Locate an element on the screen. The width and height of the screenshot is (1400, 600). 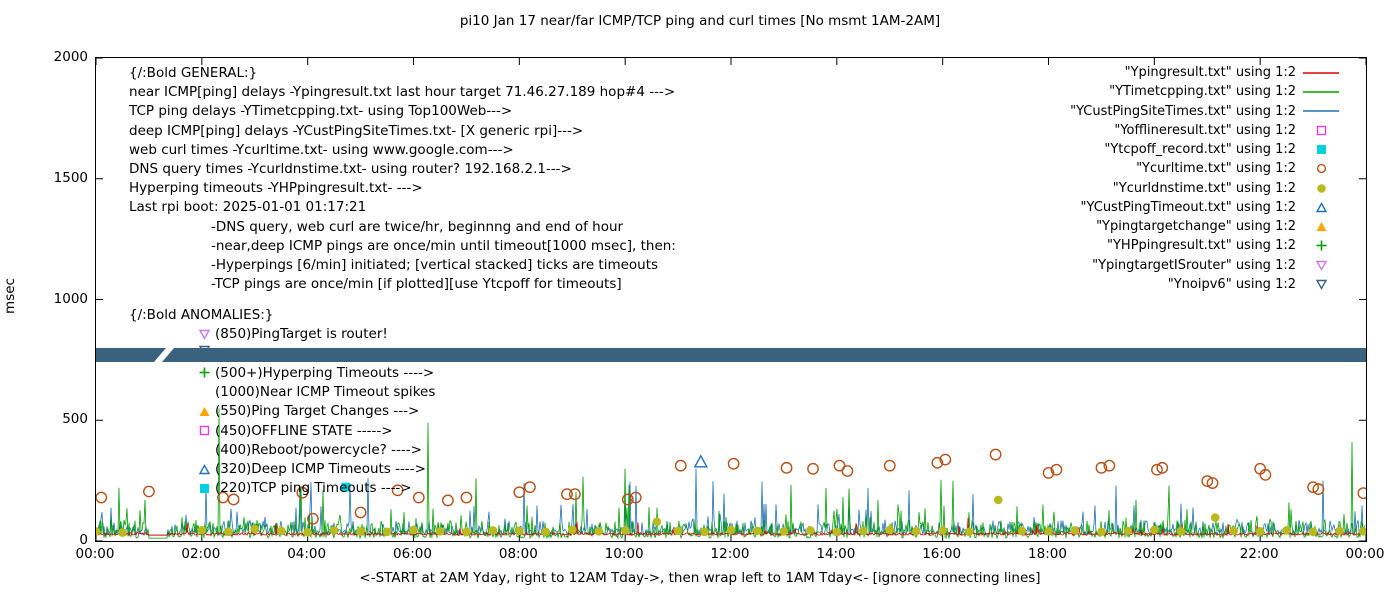
legend-label: "YCustPingSiteTimes.txt" using 1:2 is located at coordinates (1183, 111).